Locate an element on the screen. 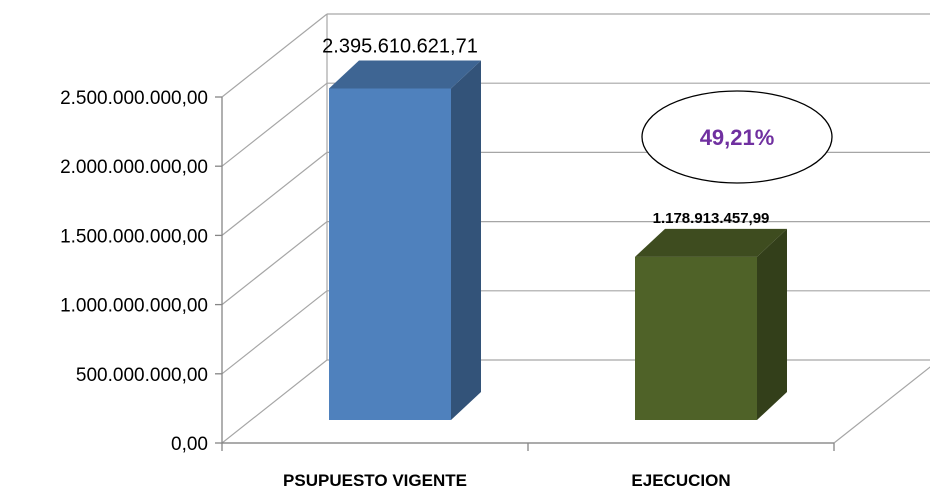 The image size is (930, 493). chart-floor is located at coordinates (575, 401).